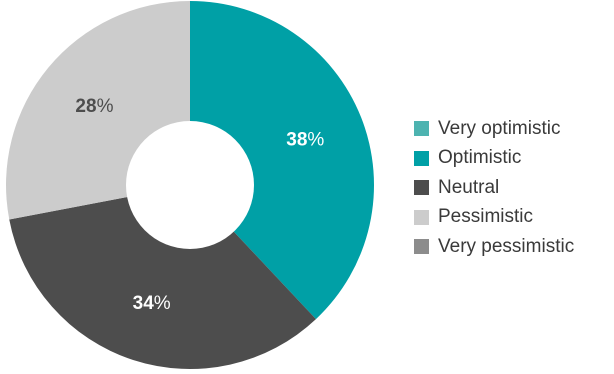 The width and height of the screenshot is (614, 374). I want to click on slice-label-value: 28, so click(85, 105).